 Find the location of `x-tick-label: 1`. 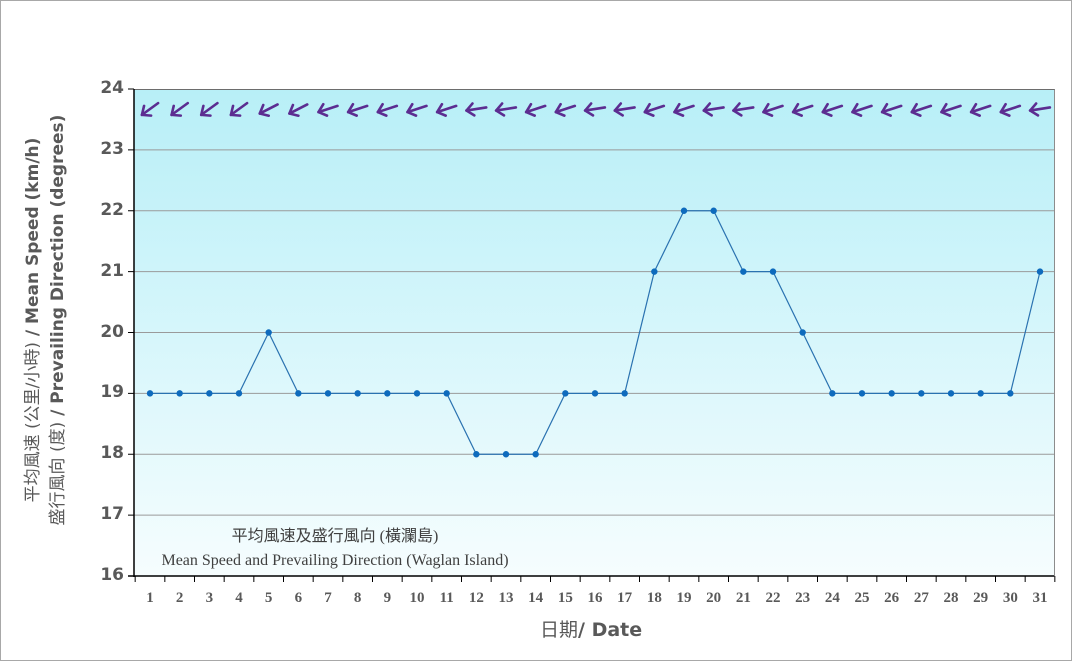

x-tick-label: 1 is located at coordinates (150, 598).